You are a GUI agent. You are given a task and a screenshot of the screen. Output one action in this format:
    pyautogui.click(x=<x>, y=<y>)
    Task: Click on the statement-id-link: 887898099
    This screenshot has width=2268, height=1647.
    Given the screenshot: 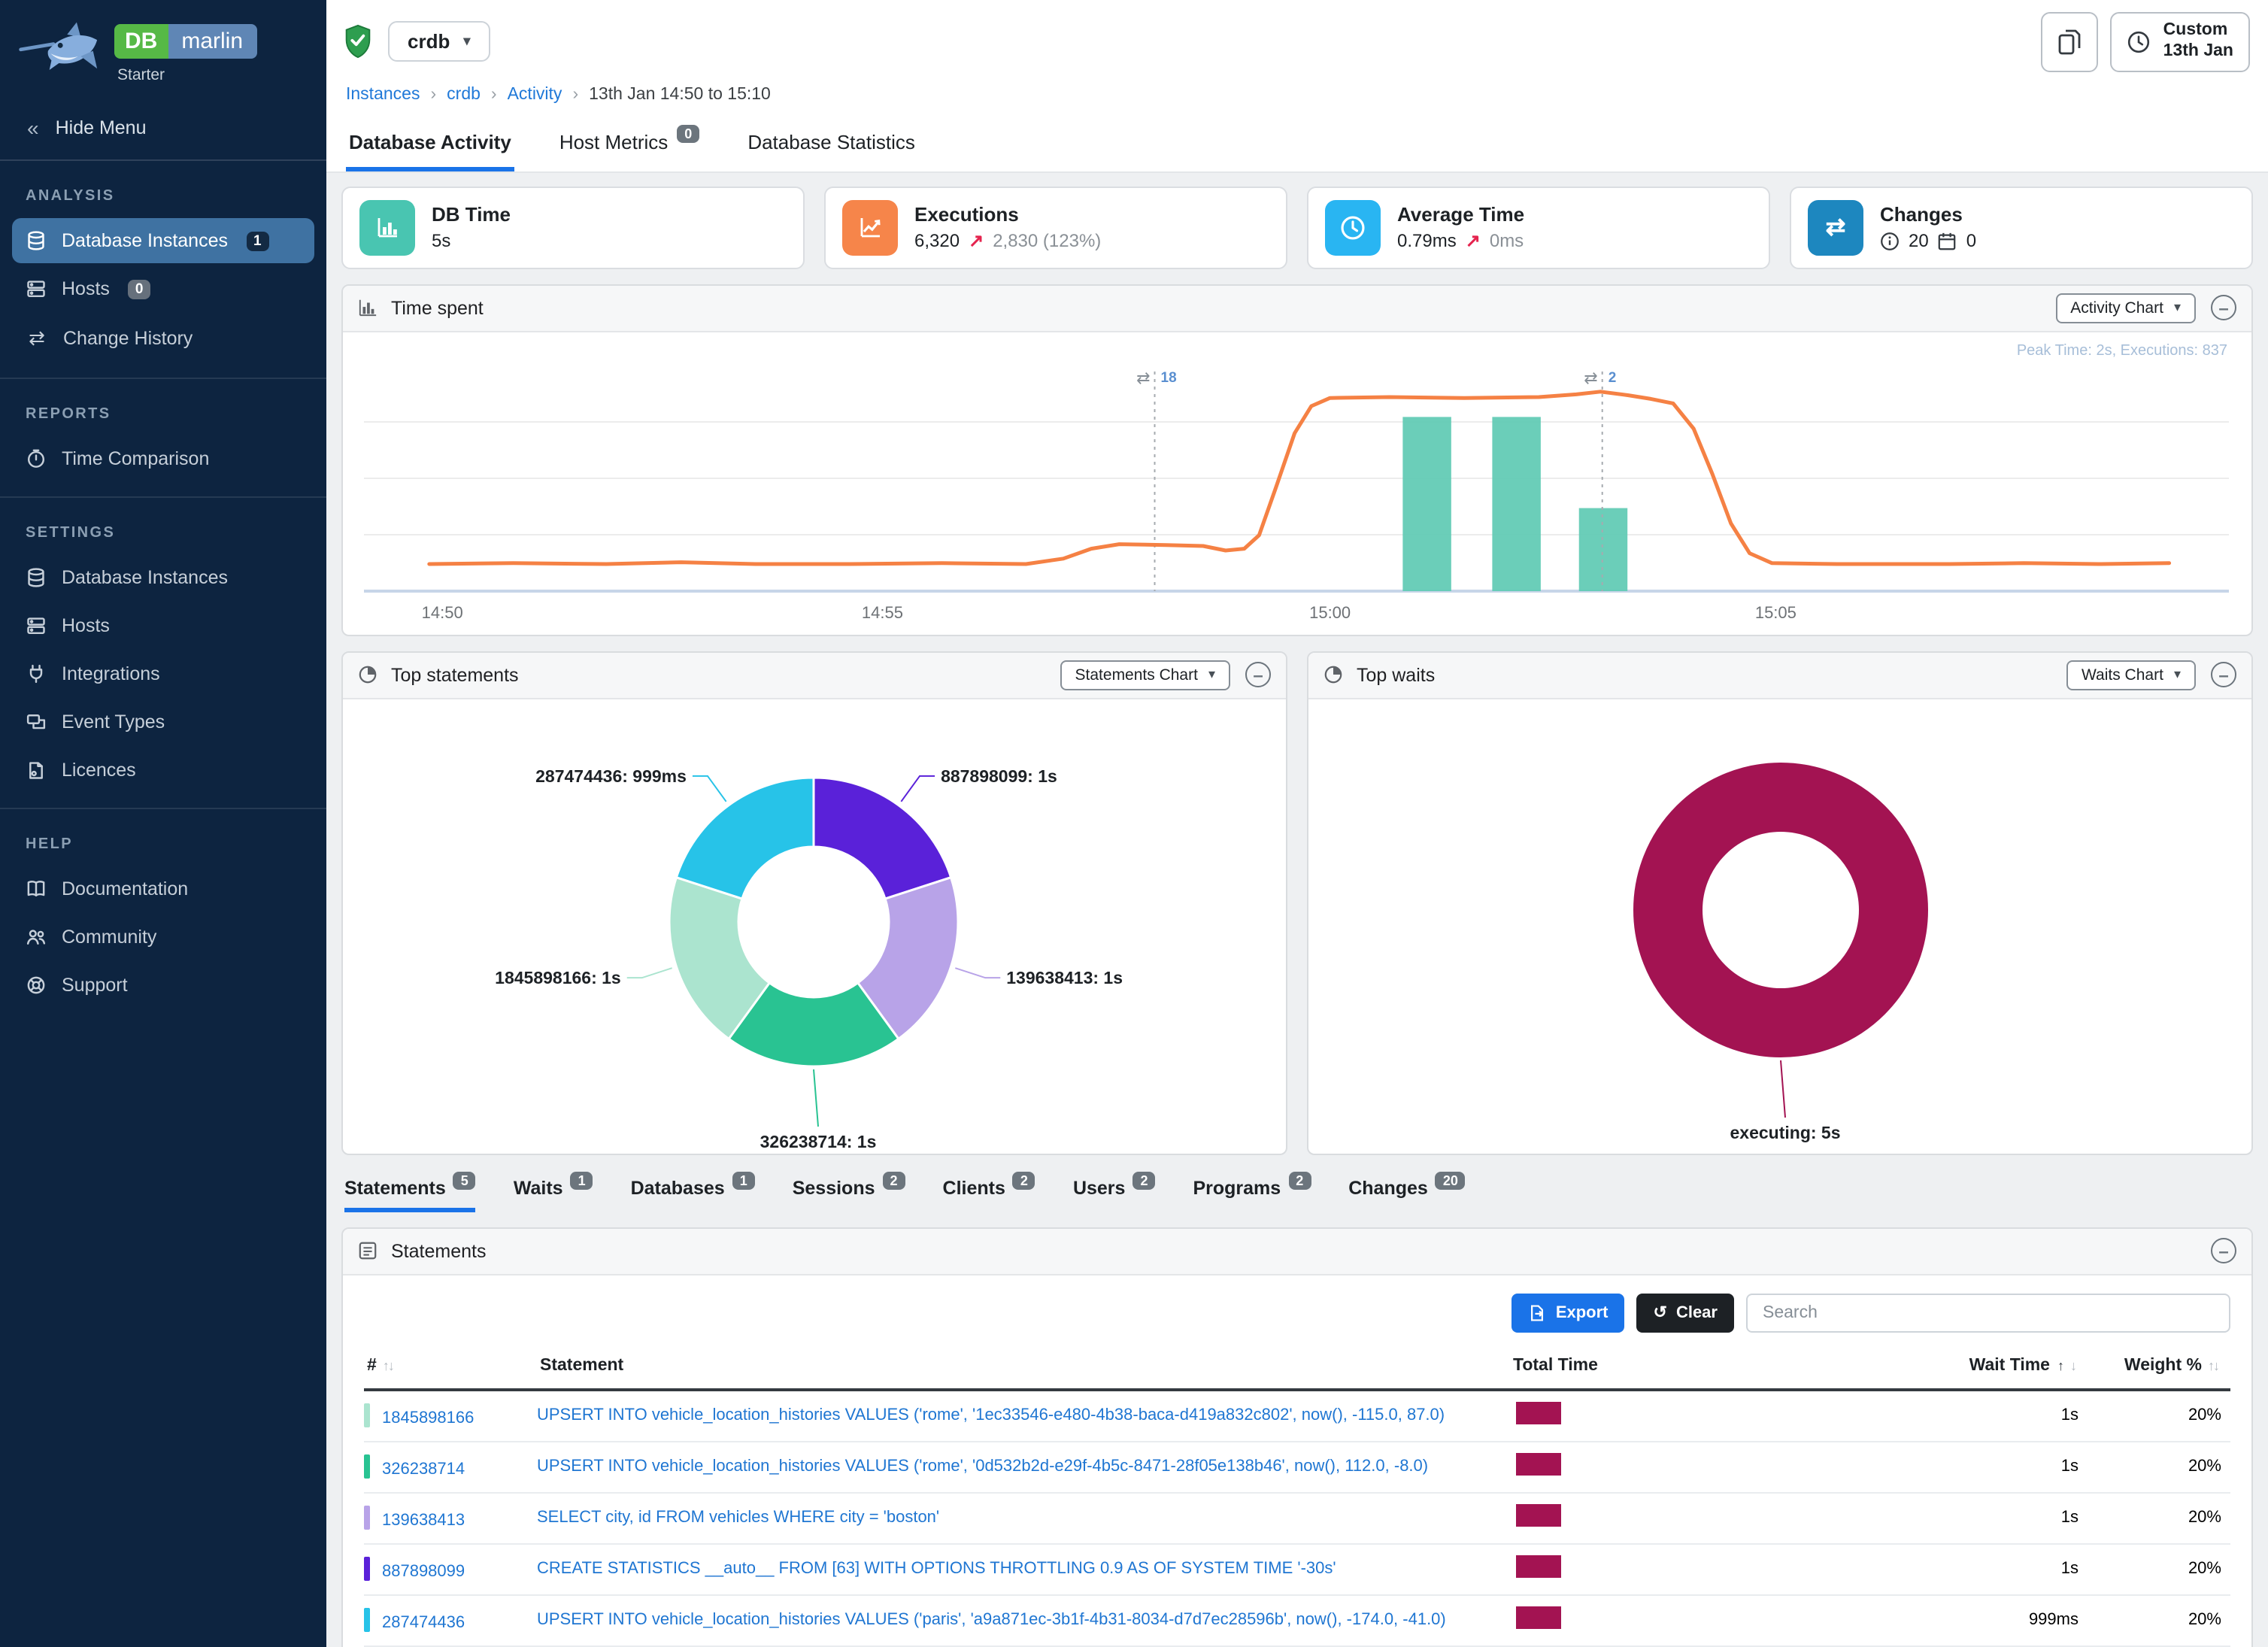 What is the action you would take?
    pyautogui.click(x=423, y=1572)
    